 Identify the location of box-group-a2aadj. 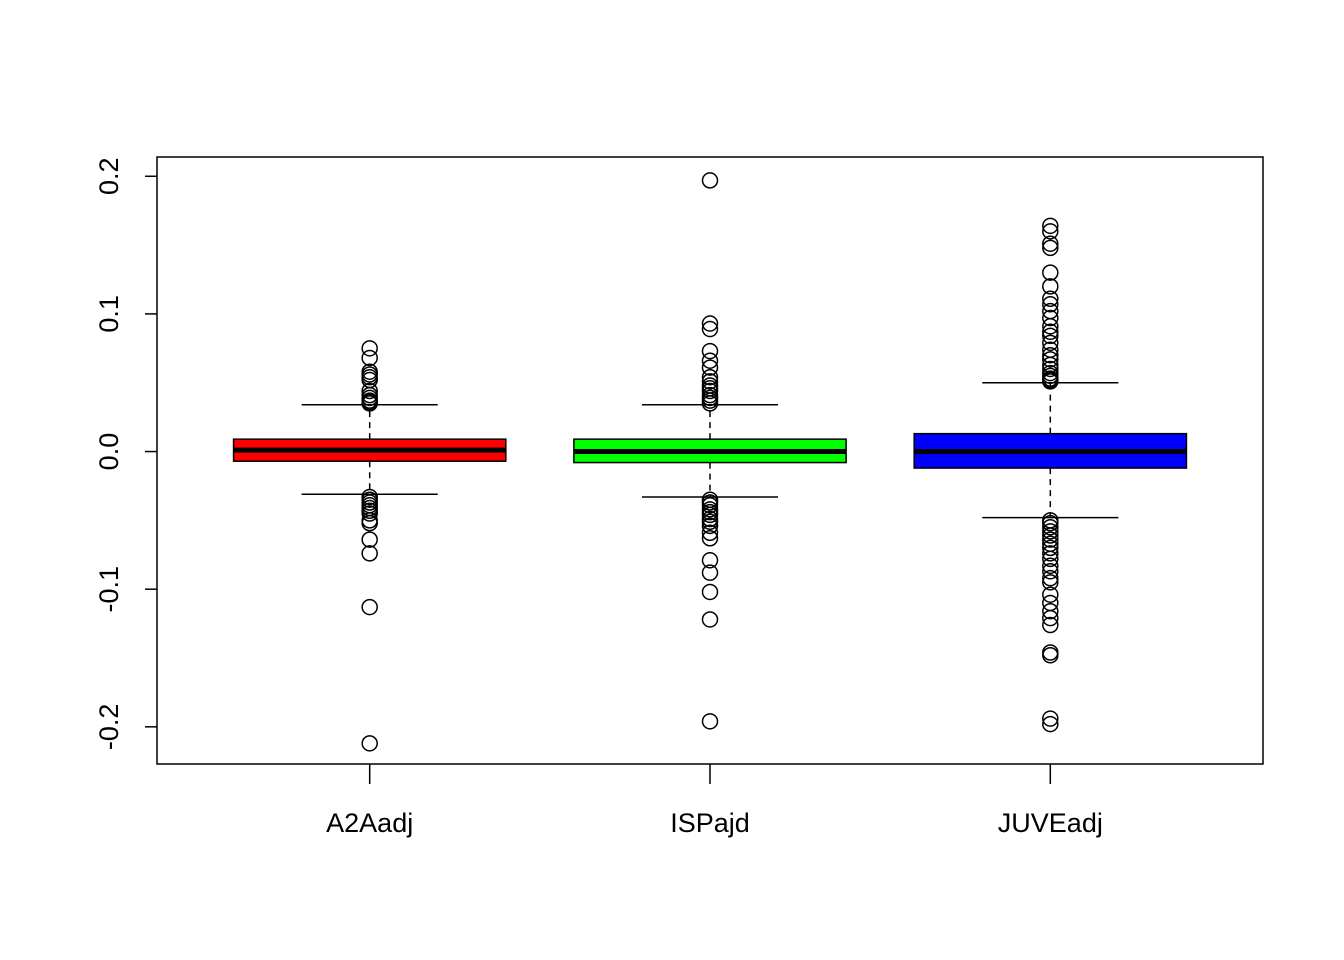
(369, 546).